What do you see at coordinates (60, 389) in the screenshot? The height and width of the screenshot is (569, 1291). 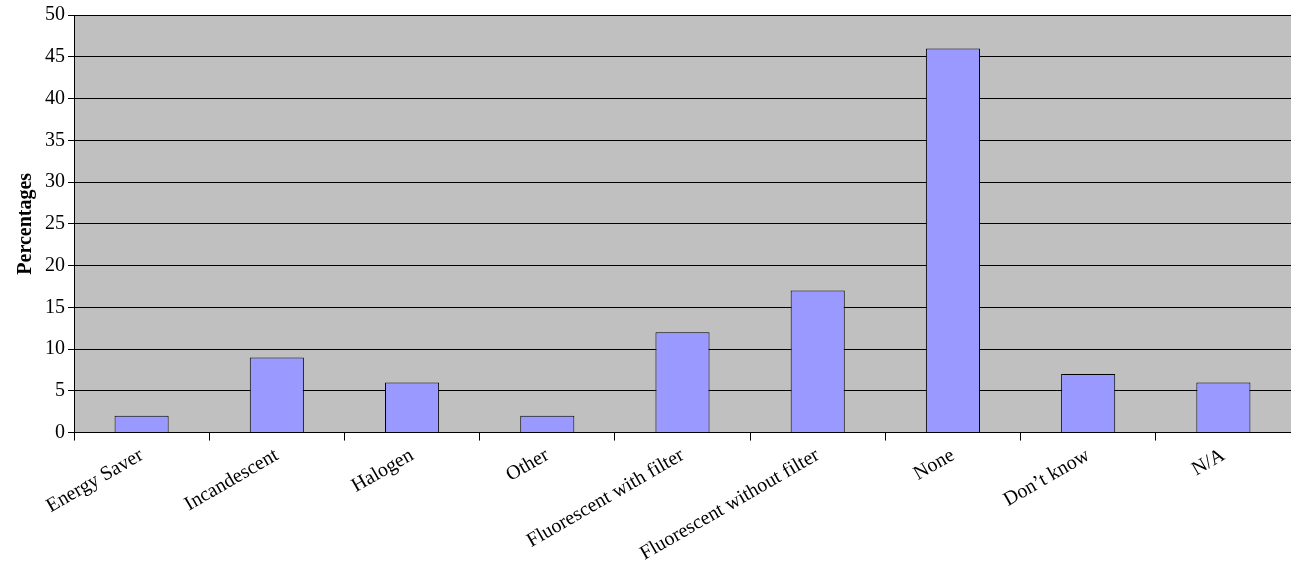 I see `y-tick-label: 5` at bounding box center [60, 389].